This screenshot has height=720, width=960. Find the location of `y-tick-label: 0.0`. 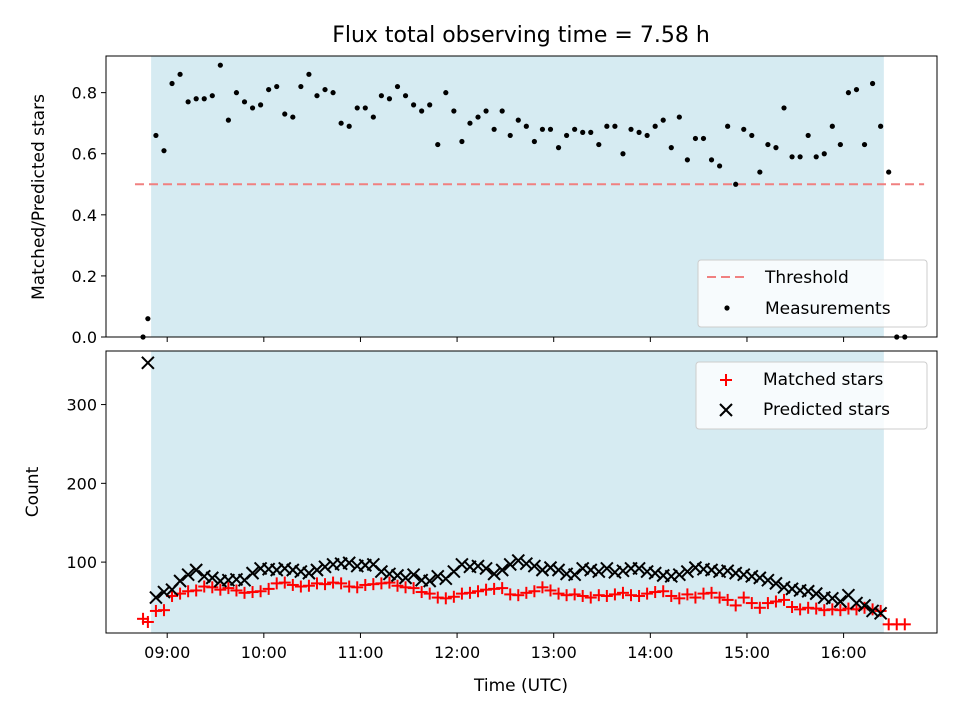

y-tick-label: 0.0 is located at coordinates (84, 337).